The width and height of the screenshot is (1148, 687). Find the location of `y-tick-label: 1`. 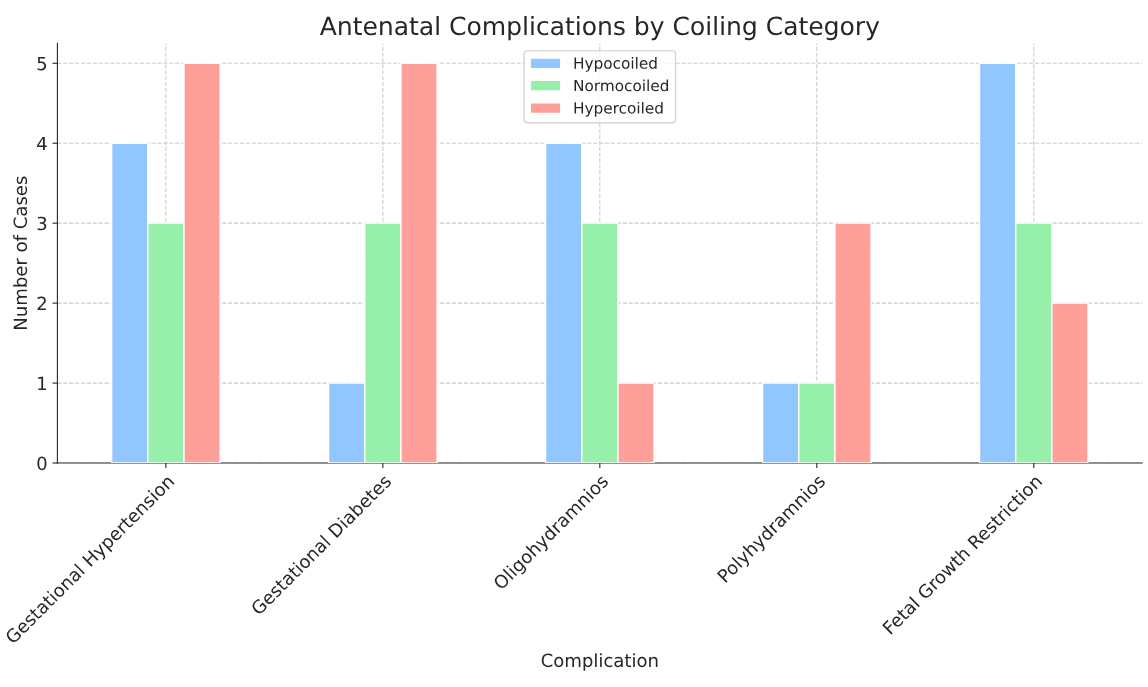

y-tick-label: 1 is located at coordinates (42, 383).